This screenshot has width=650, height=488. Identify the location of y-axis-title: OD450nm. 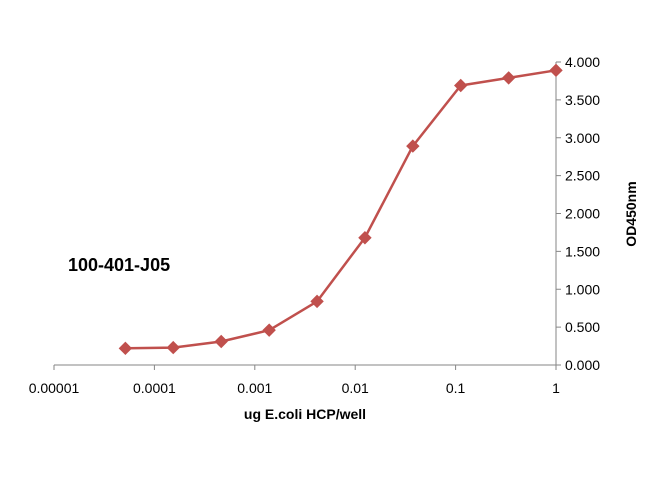
(631, 213).